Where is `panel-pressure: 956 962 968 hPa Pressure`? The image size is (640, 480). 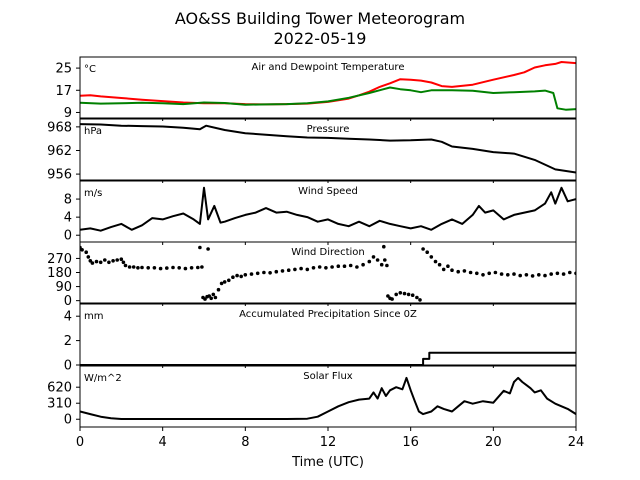 panel-pressure: 956 962 968 hPa Pressure is located at coordinates (312, 150).